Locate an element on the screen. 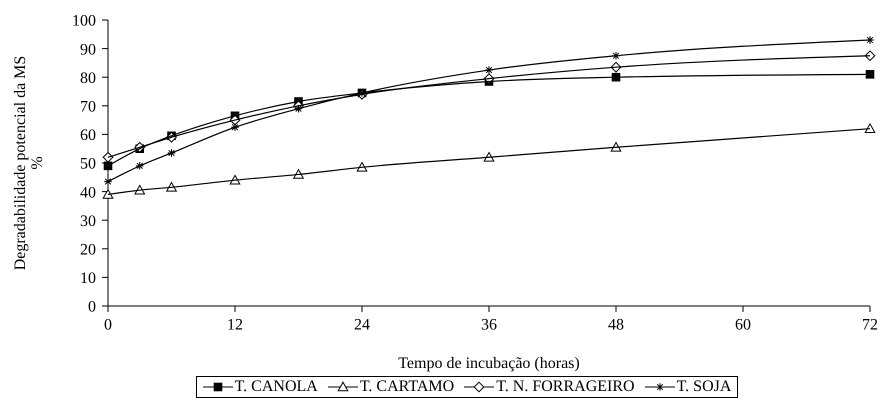 The height and width of the screenshot is (416, 892). y-tick-label: 90 is located at coordinates (88, 49).